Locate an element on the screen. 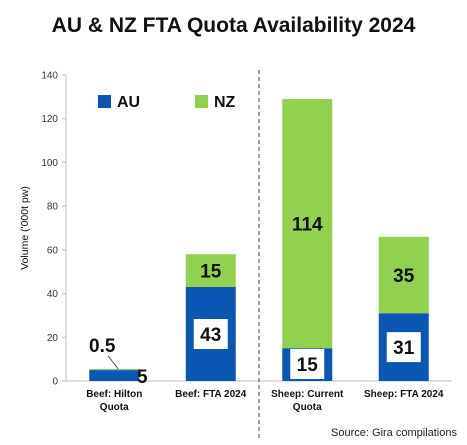 Image resolution: width=467 pixels, height=445 pixels. label-leader-line is located at coordinates (113, 362).